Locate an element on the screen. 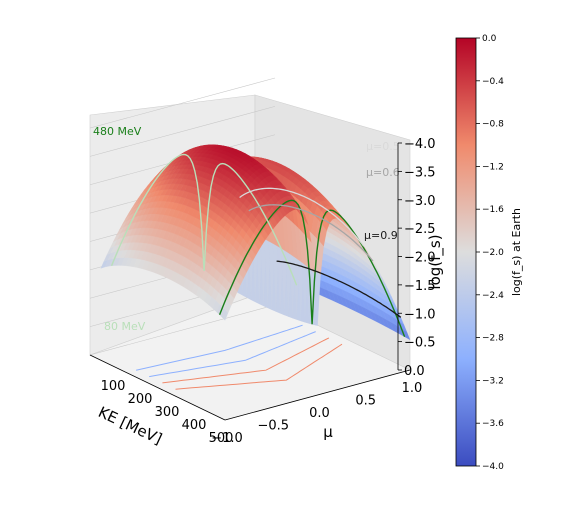 This screenshot has width=568, height=506. z-tick-label: 0.0 is located at coordinates (414, 371).